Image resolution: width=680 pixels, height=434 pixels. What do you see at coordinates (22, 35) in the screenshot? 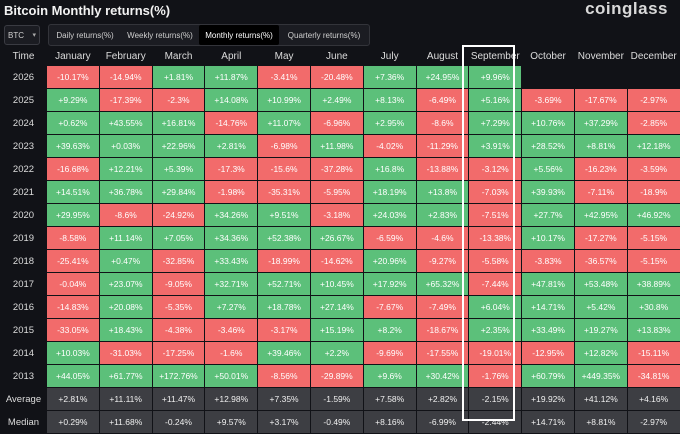
I see `asset-select: BTC ▾` at bounding box center [22, 35].